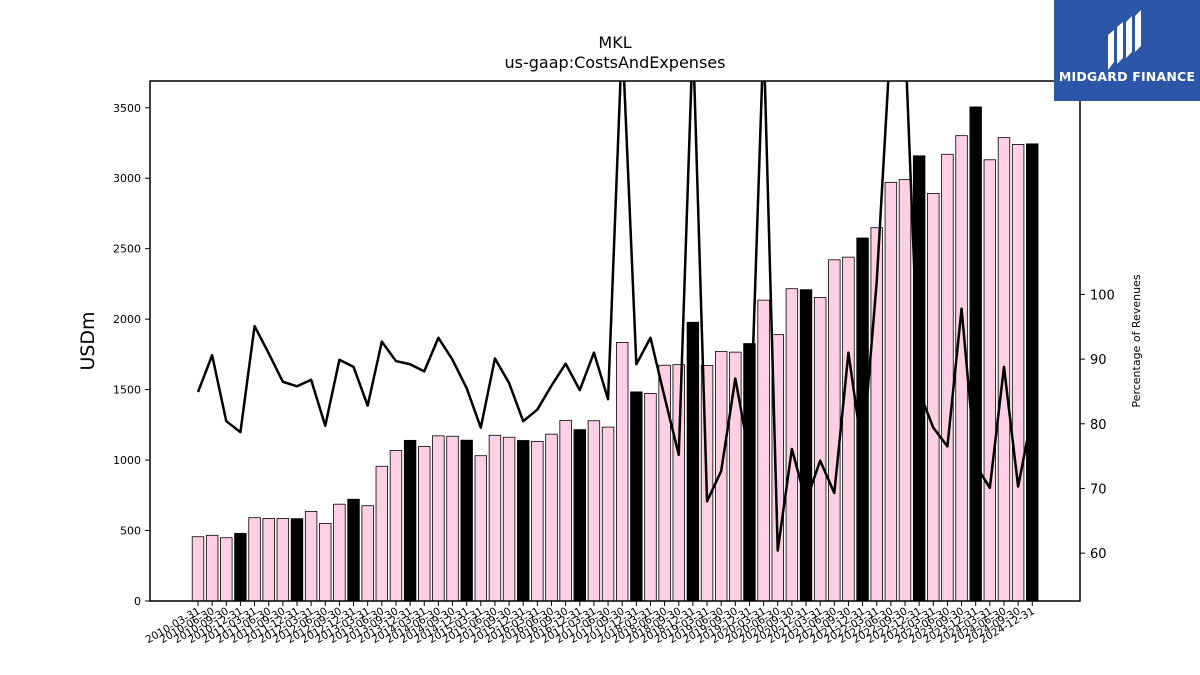 The width and height of the screenshot is (1200, 675). What do you see at coordinates (1098, 360) in the screenshot?
I see `y2-tick-label: 90` at bounding box center [1098, 360].